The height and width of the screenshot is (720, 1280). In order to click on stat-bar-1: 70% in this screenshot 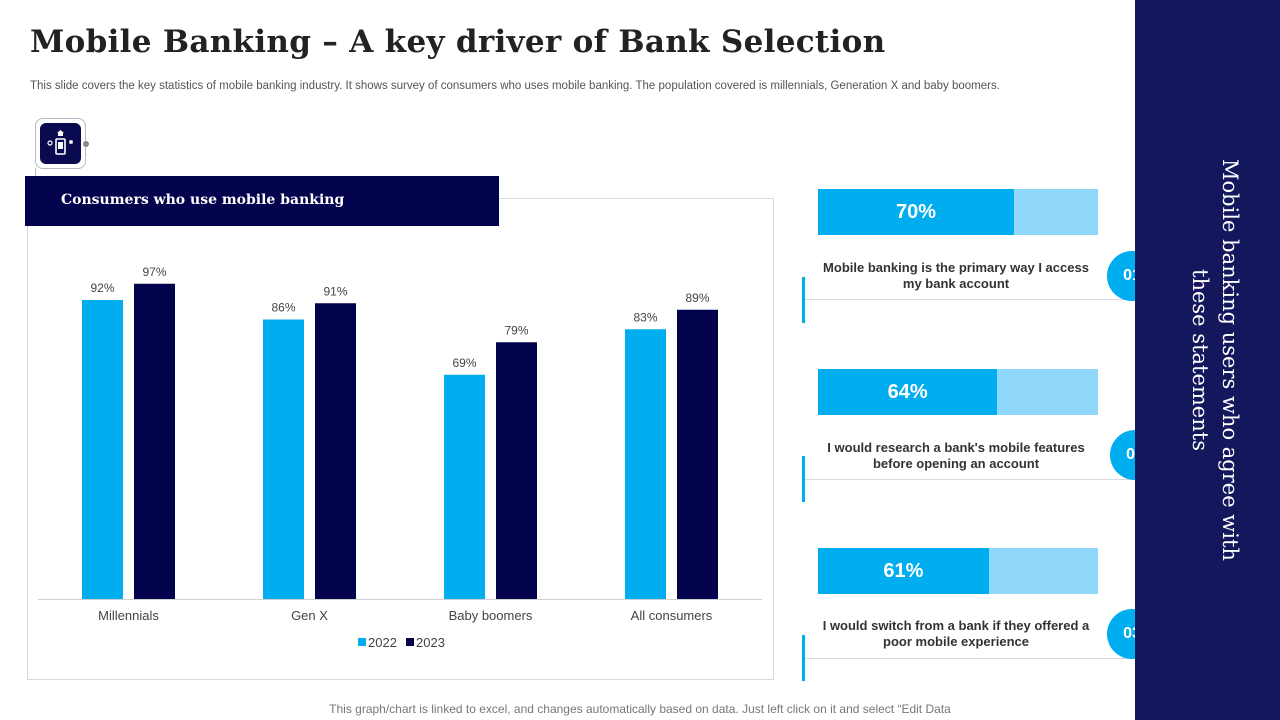, I will do `click(958, 212)`.